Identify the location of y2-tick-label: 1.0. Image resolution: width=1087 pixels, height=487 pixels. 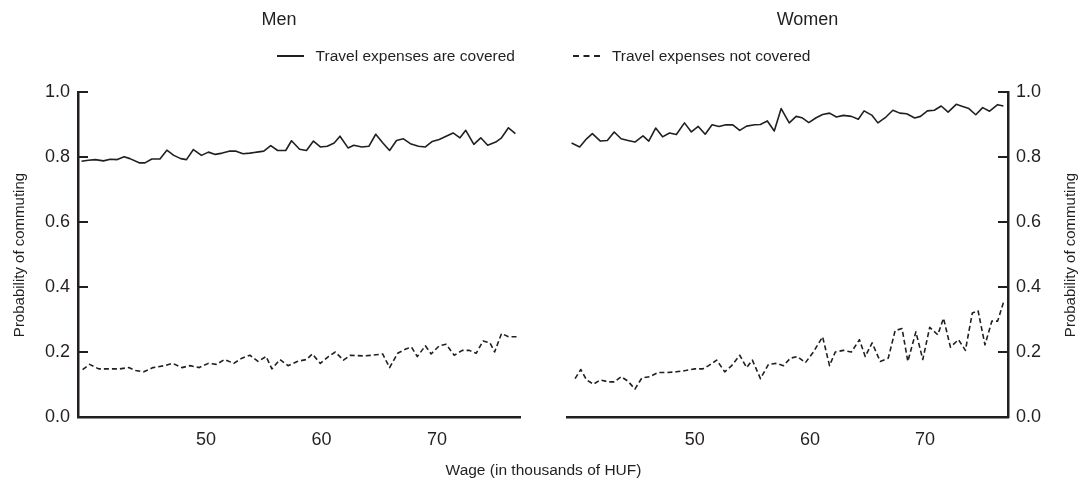
(1029, 90).